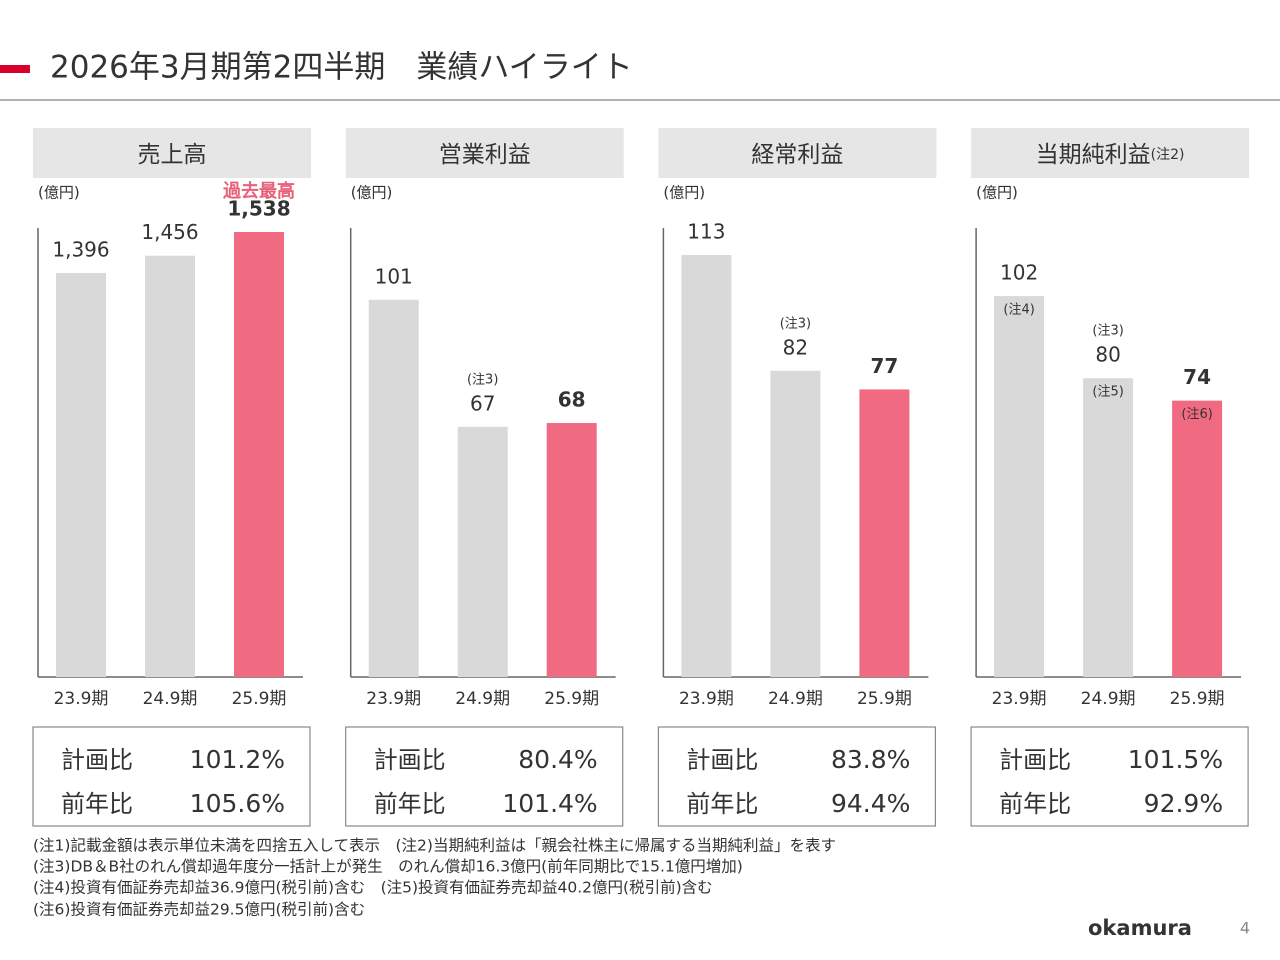 This screenshot has width=1280, height=960. I want to click on slide-title: 2026年3月期第2四半期 業績ハイライト, so click(341, 68).